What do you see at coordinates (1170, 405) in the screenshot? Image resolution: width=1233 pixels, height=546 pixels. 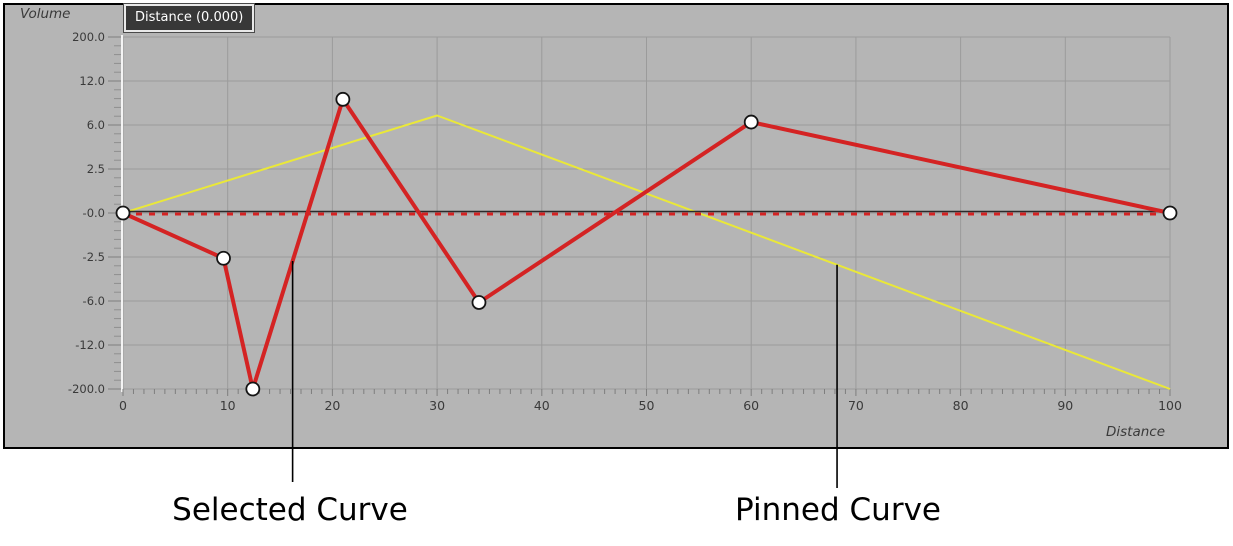 I see `svg-text: 100` at bounding box center [1170, 405].